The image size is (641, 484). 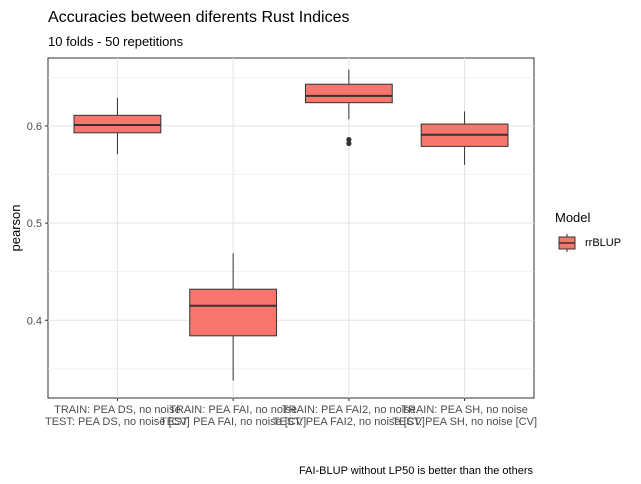 What do you see at coordinates (233, 410) in the screenshot?
I see `x-tick-label-line1: TRAIN: PEA FAI, no noise` at bounding box center [233, 410].